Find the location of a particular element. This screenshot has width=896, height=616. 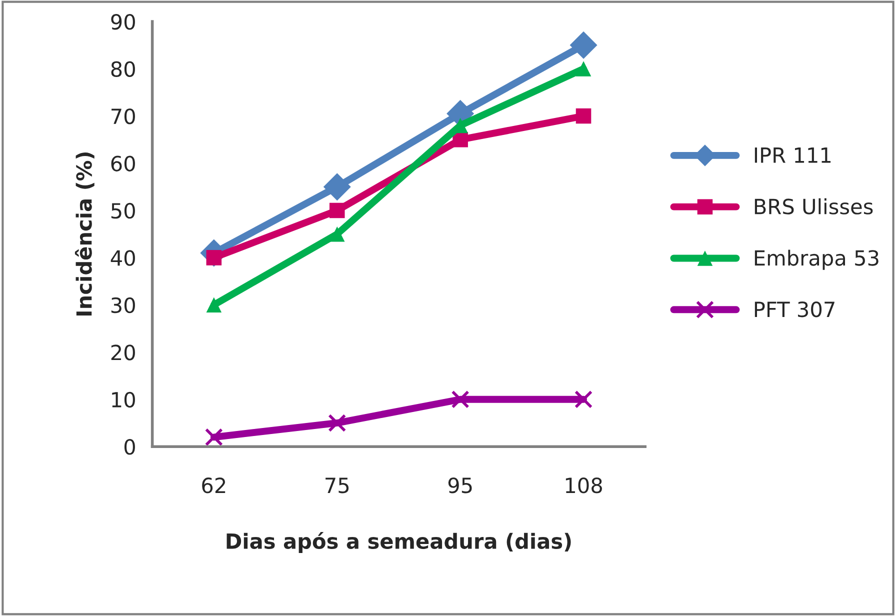

x-axis-title: Dias após a semeadura (dias) is located at coordinates (398, 543).